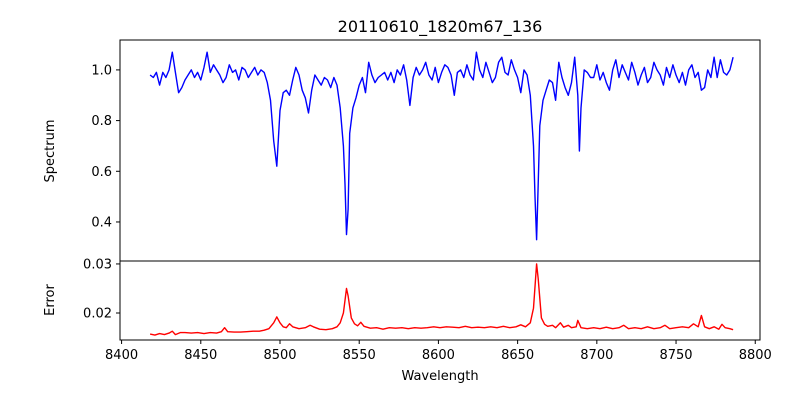 The width and height of the screenshot is (800, 404). Describe the element at coordinates (101, 121) in the screenshot. I see `y-tick-label: 0.8` at that location.